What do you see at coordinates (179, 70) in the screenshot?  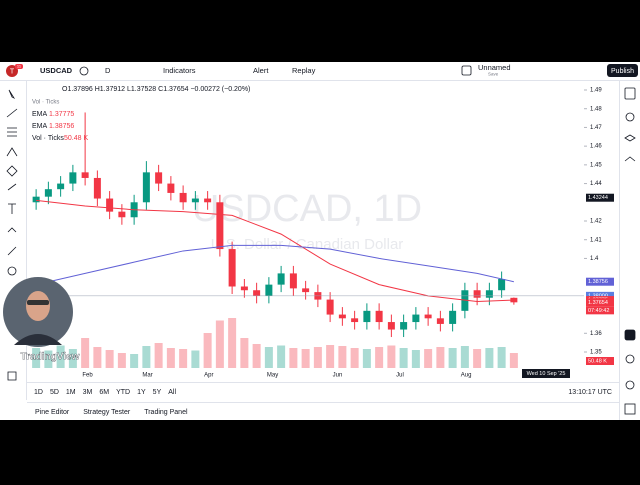 I see `indicators-button: Indicators` at bounding box center [179, 70].